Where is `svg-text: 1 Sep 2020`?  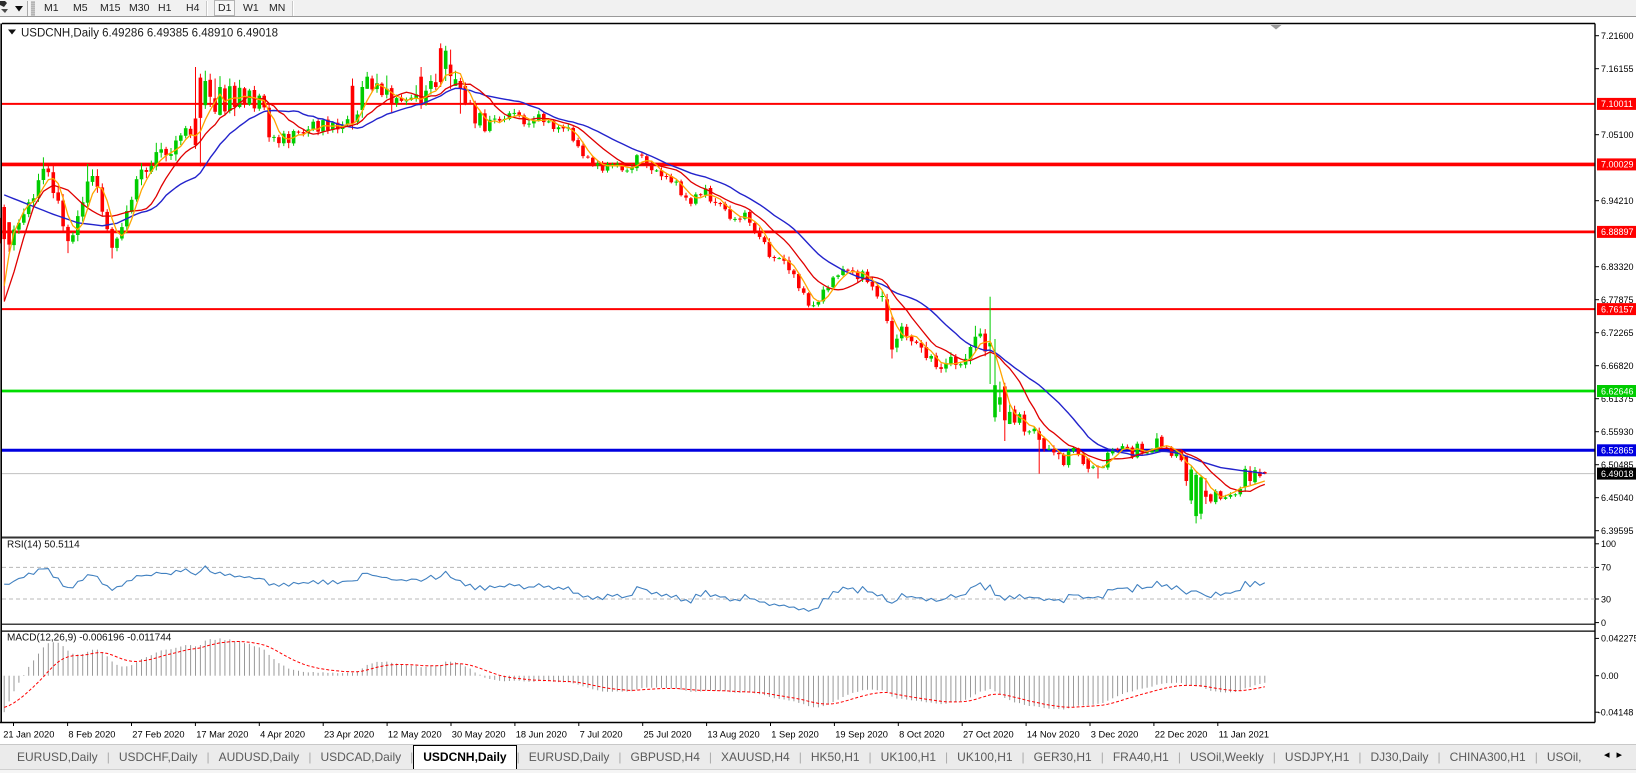 svg-text: 1 Sep 2020 is located at coordinates (795, 734).